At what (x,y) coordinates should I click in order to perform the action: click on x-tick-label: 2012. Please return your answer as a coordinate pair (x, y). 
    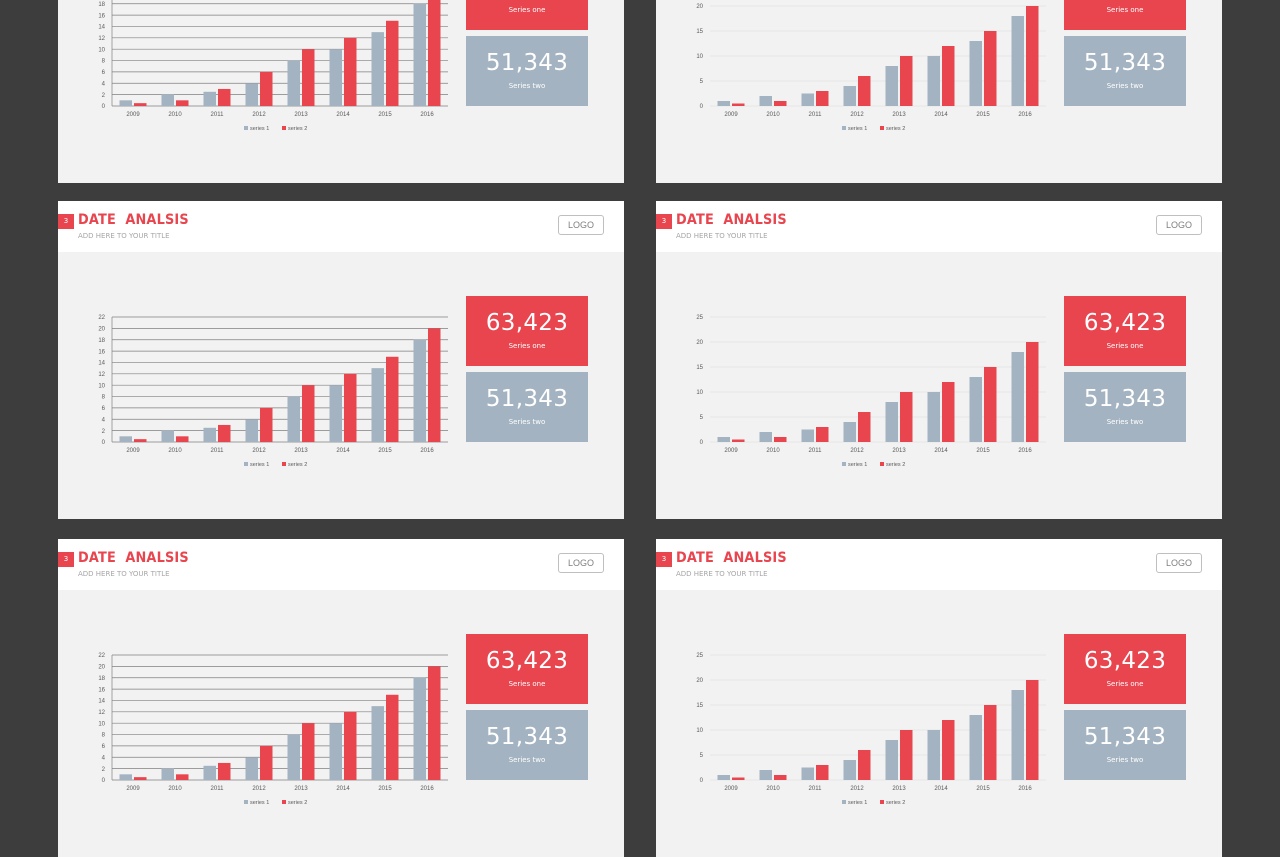
    Looking at the image, I should click on (857, 451).